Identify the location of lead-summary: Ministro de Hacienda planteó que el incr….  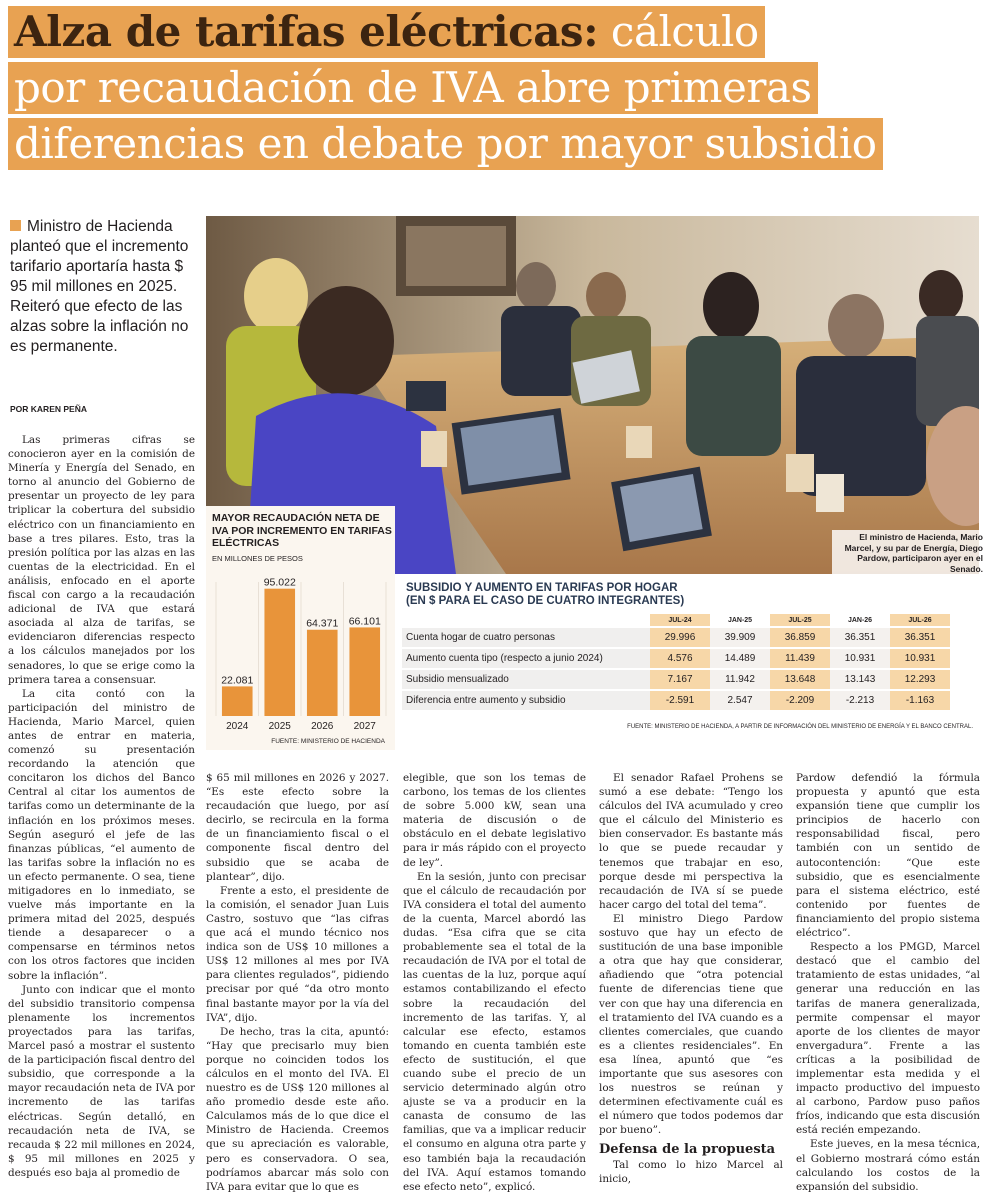
(99, 286).